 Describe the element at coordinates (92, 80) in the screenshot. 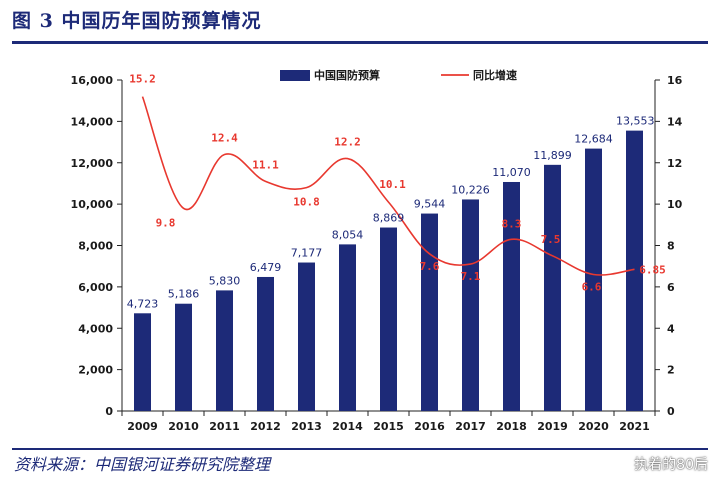

I see `y-left-tick-label: 16,000` at that location.